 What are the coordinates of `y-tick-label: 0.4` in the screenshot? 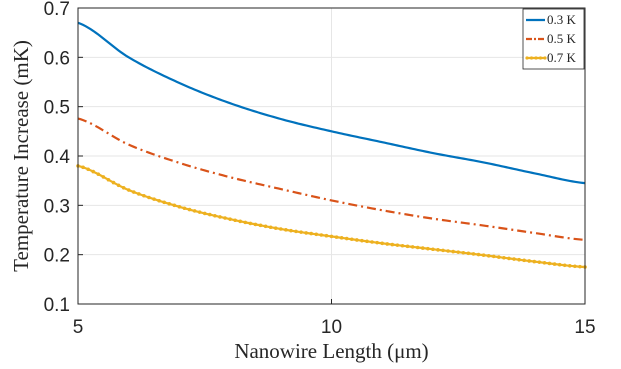 It's located at (57, 157).